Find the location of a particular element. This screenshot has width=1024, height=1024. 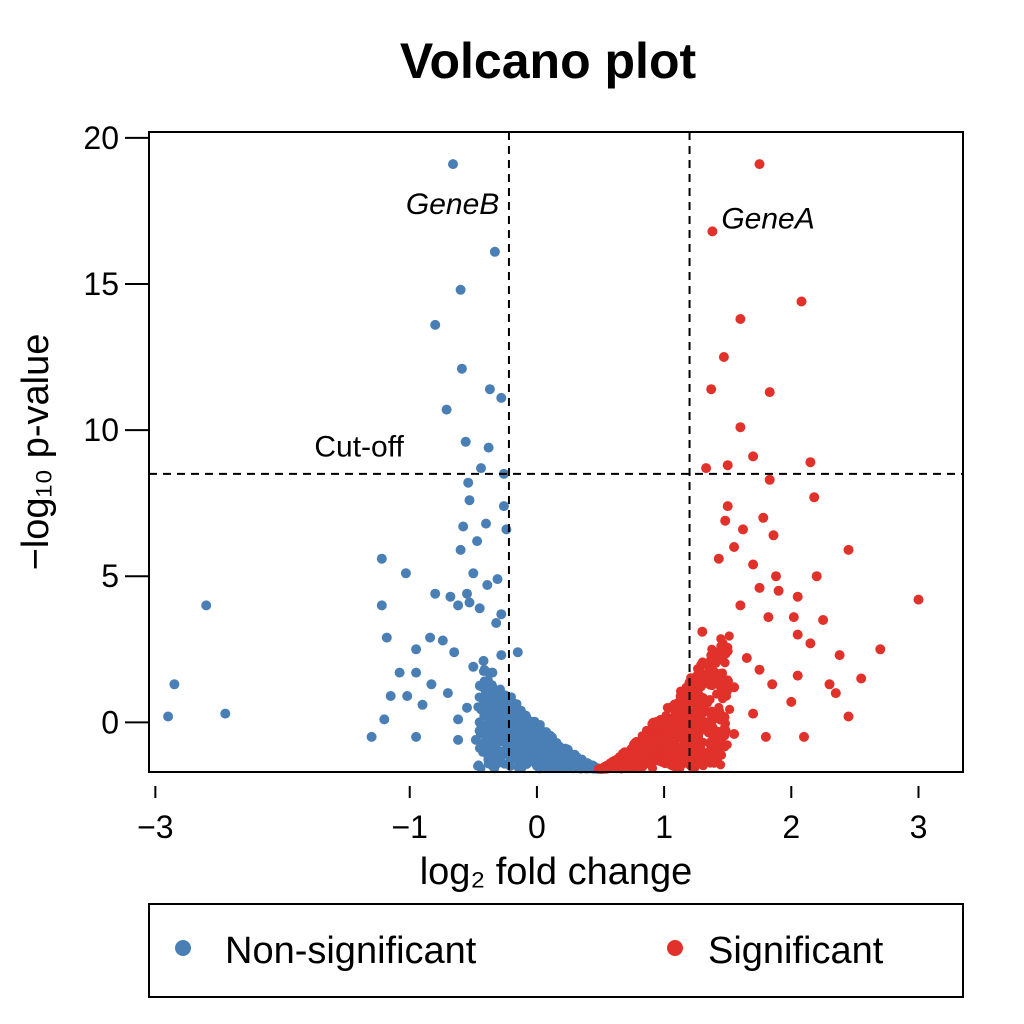

legend-label-significant: Significant is located at coordinates (796, 951).